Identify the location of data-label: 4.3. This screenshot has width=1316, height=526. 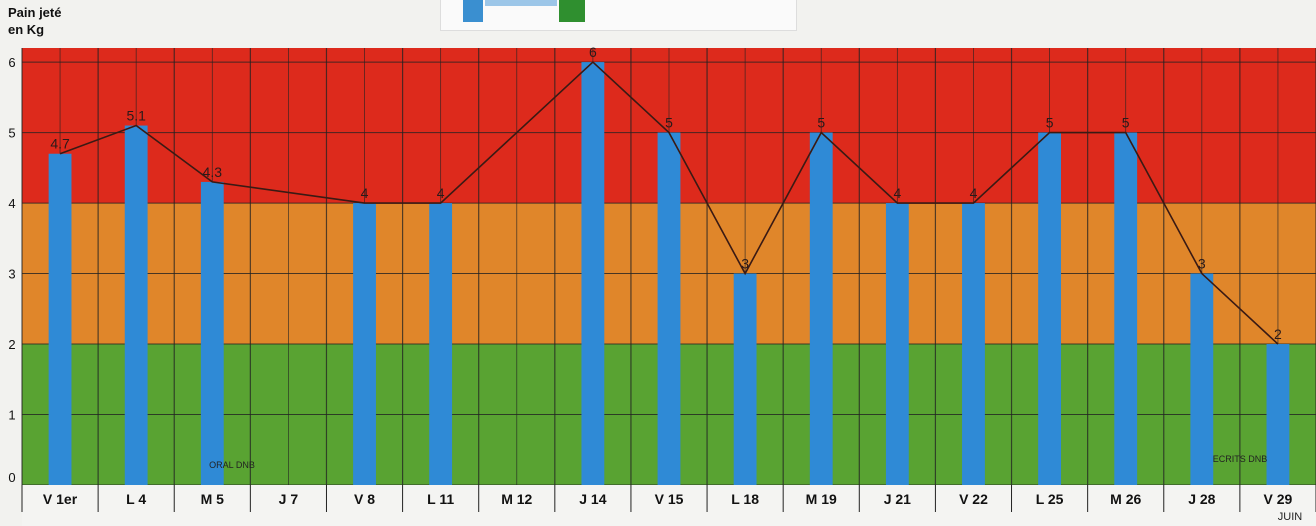
(213, 172).